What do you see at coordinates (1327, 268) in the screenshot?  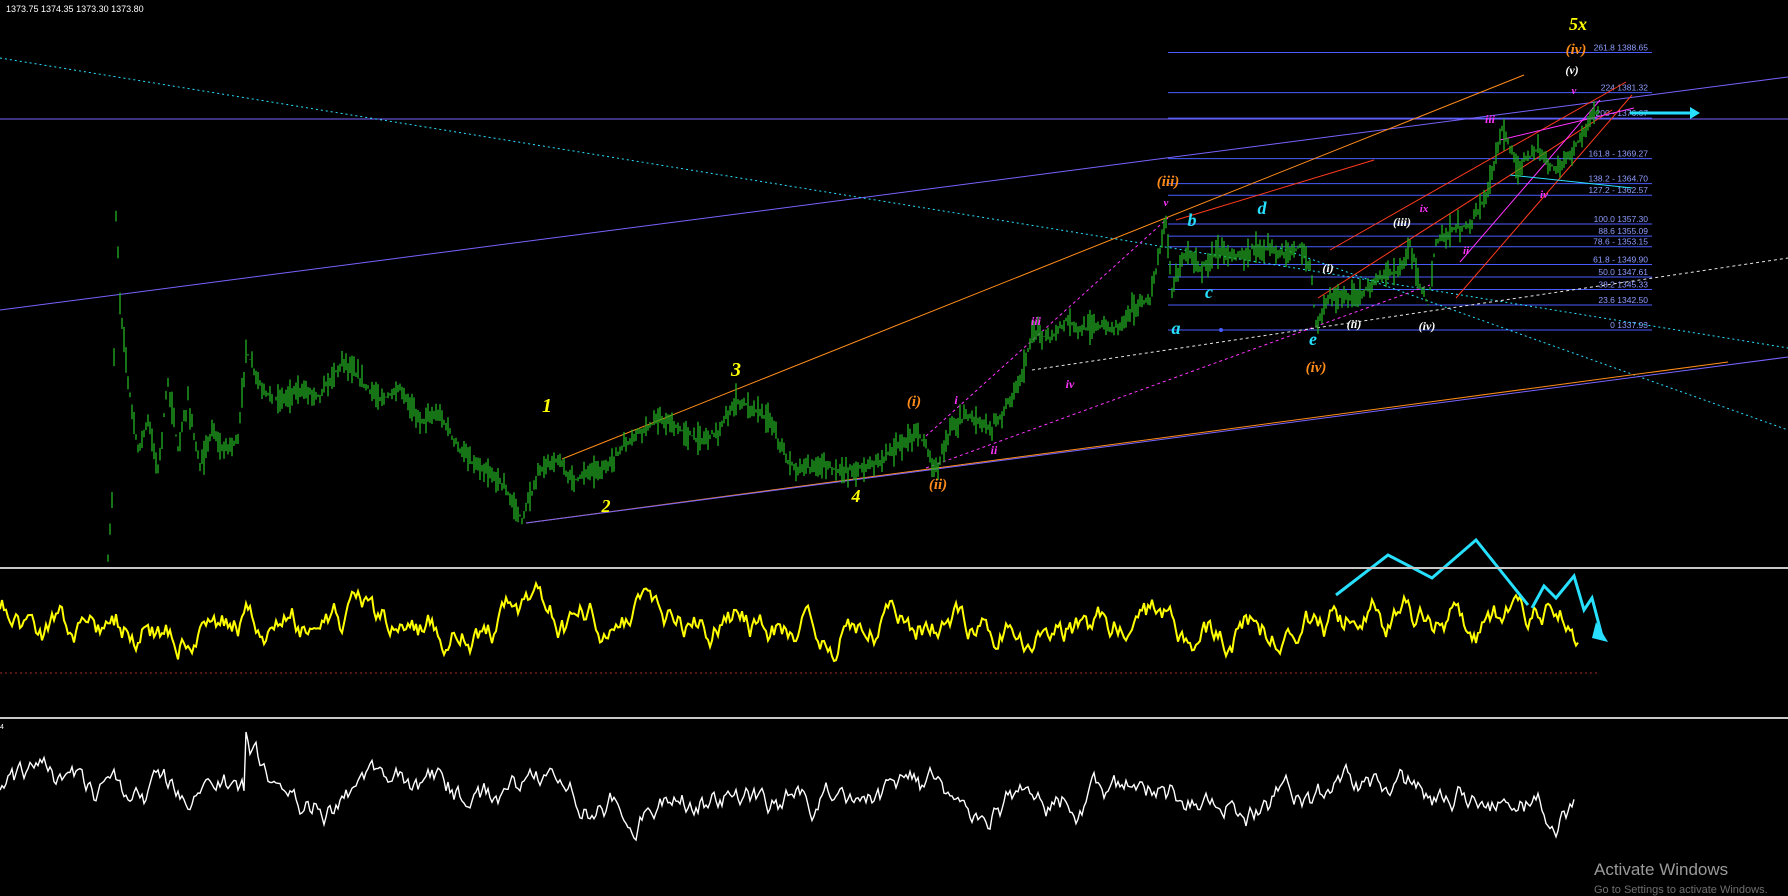 I see `wave-label-25: (i)` at bounding box center [1327, 268].